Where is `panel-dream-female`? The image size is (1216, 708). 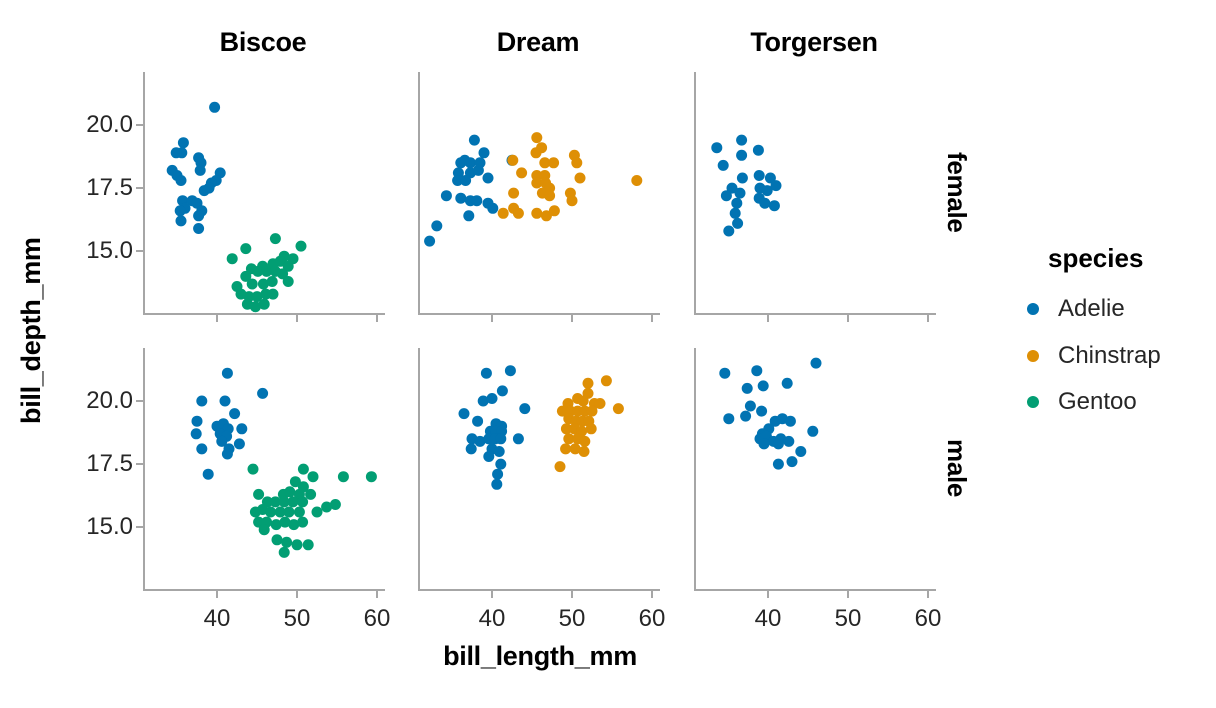
panel-dream-female is located at coordinates (539, 197).